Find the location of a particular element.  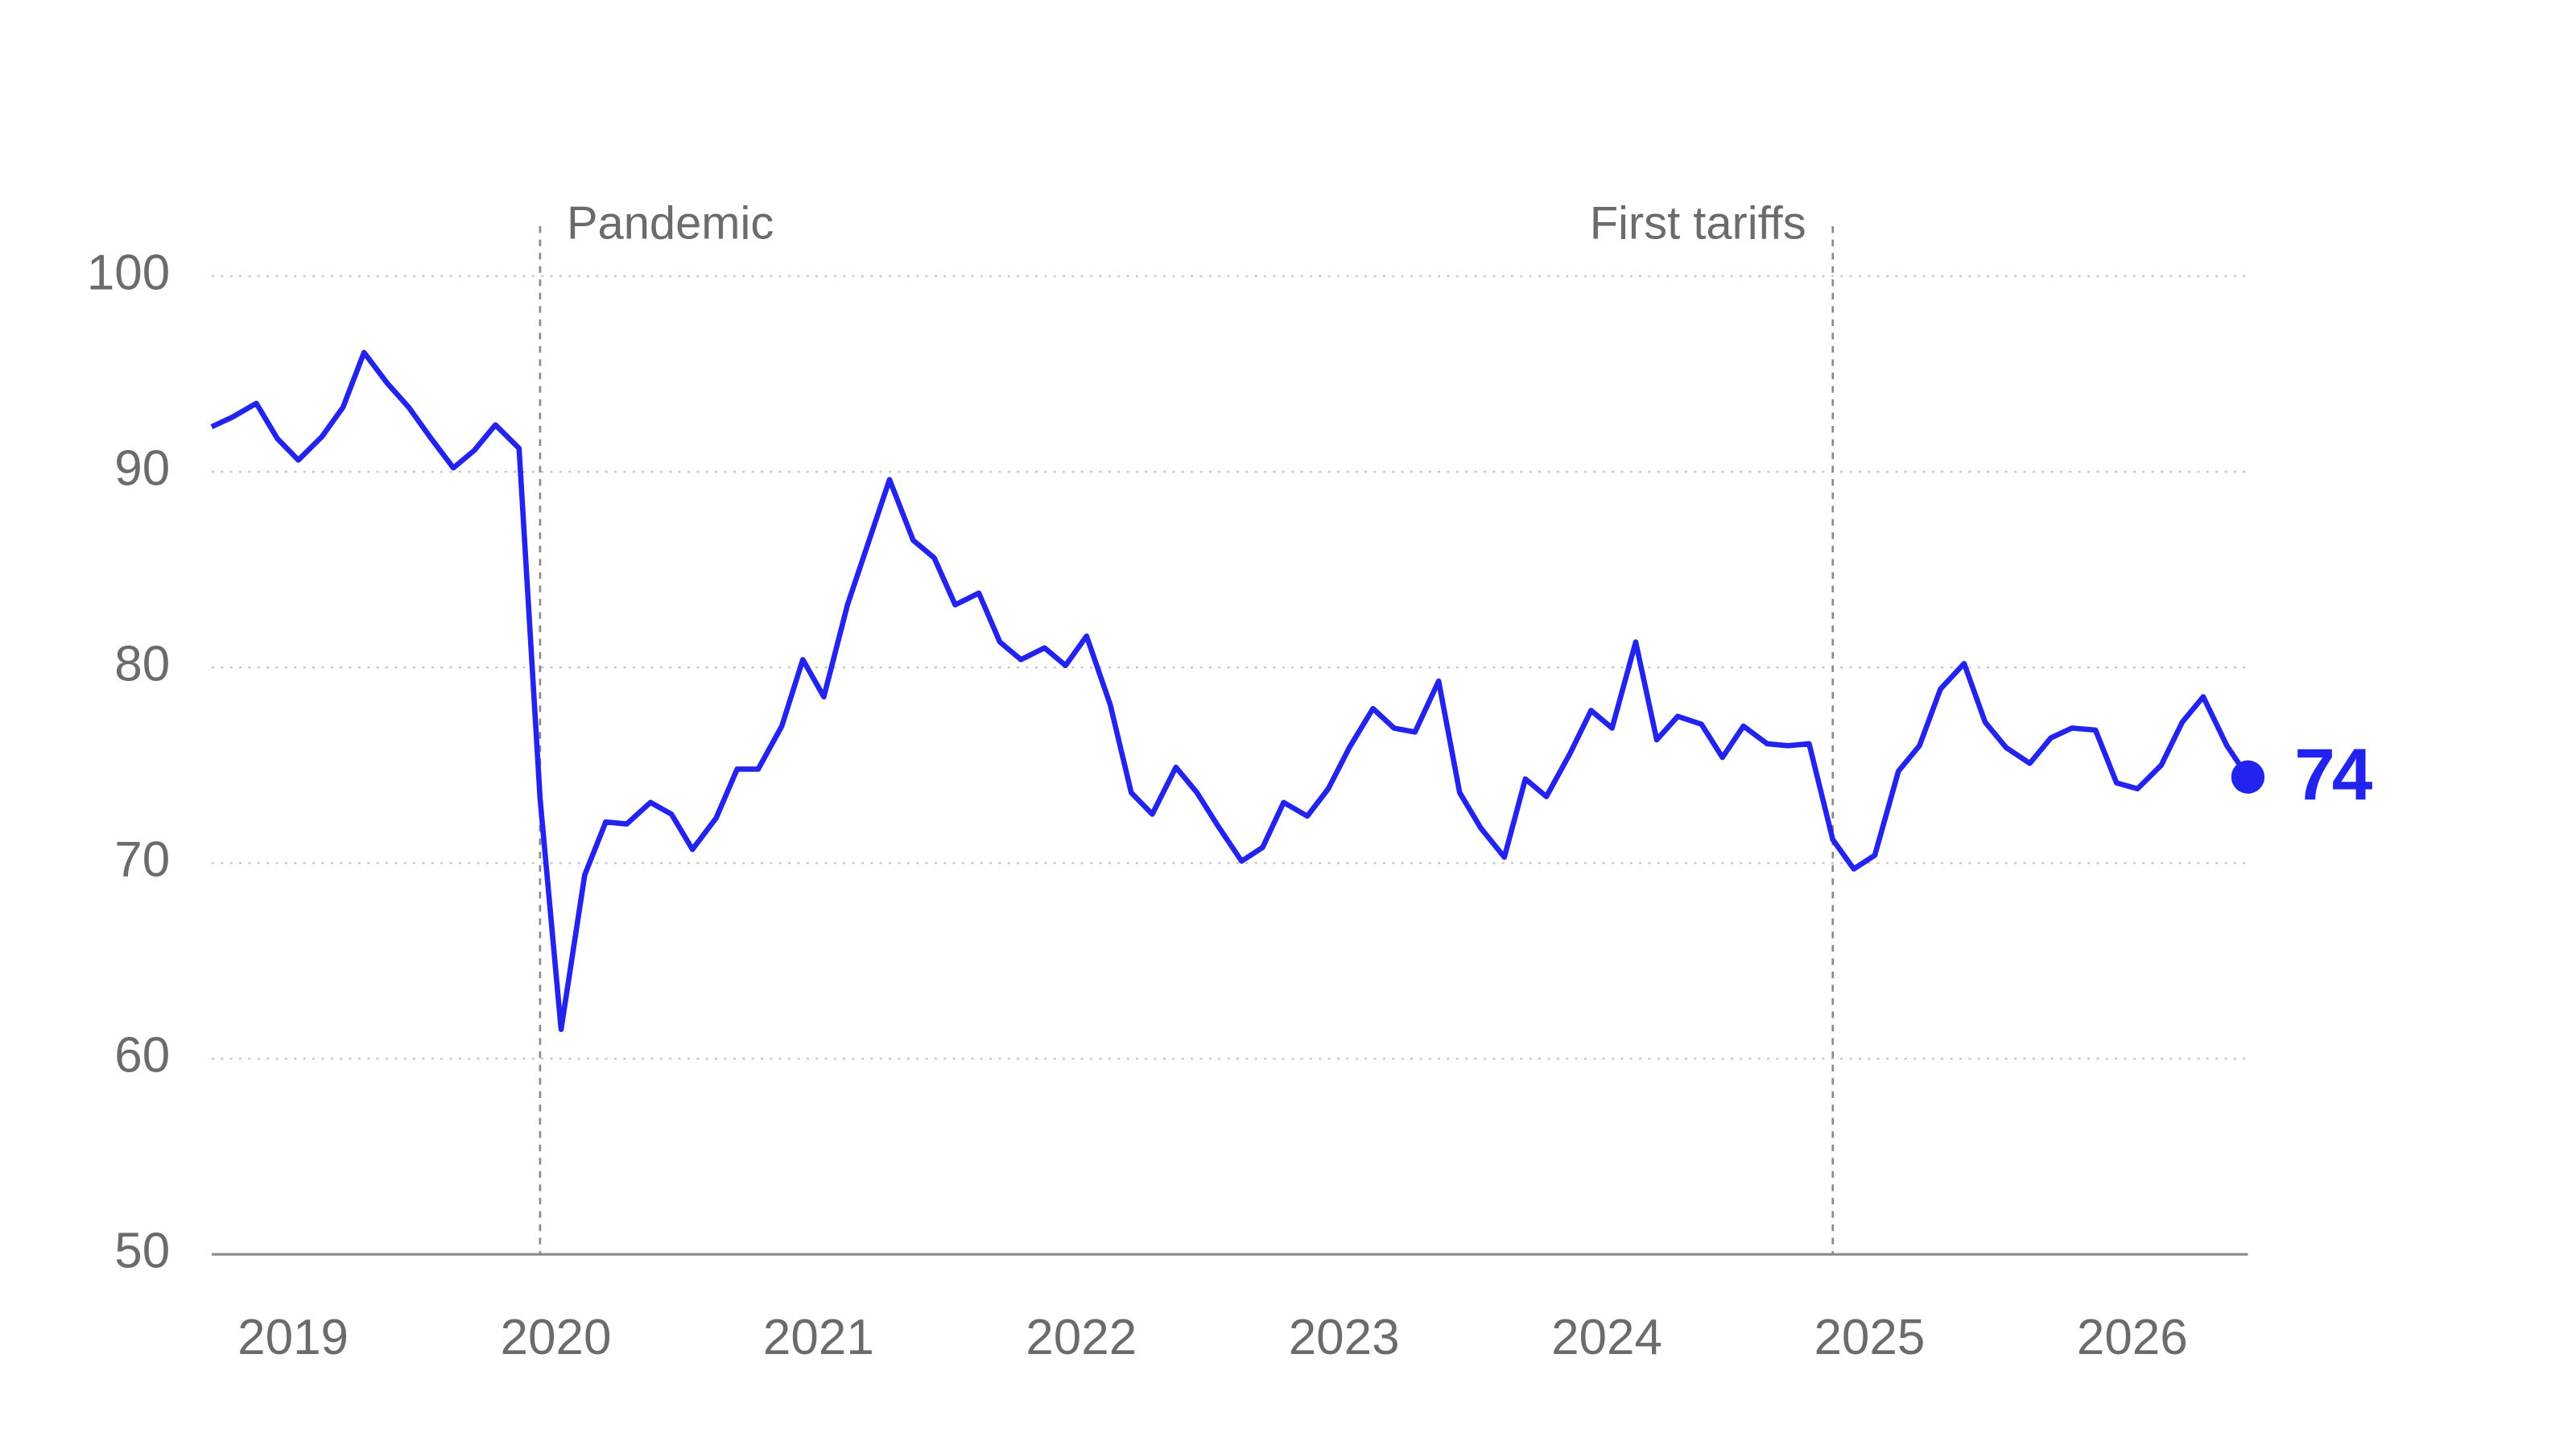

x-tick-label: 2023 is located at coordinates (1344, 1337).